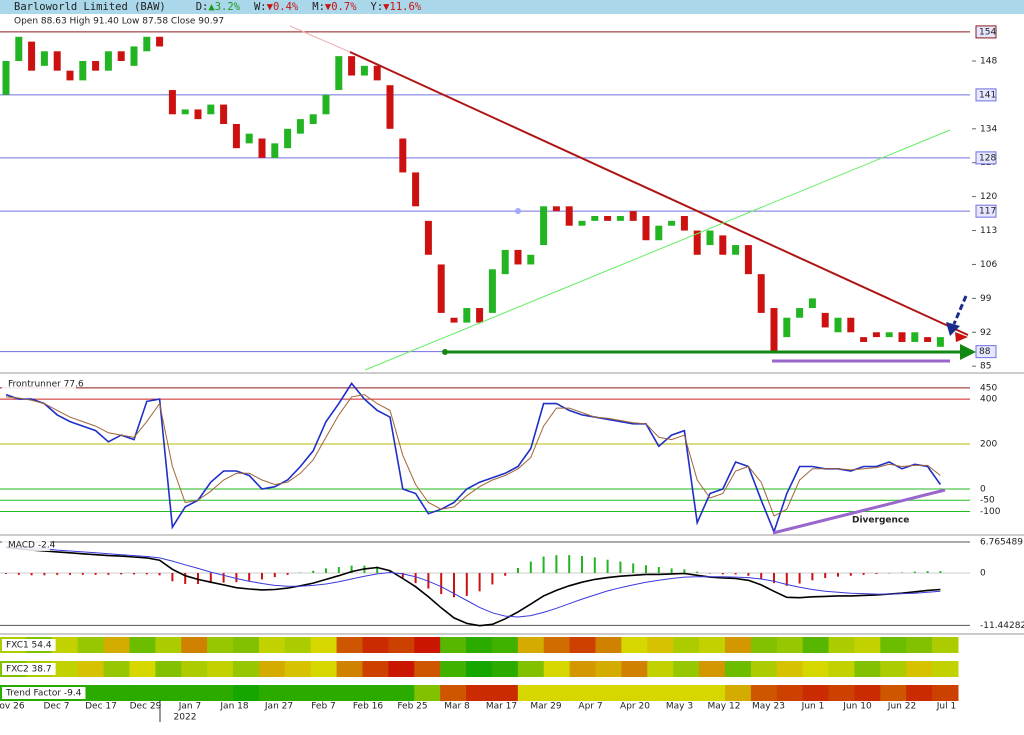 The height and width of the screenshot is (735, 1024). What do you see at coordinates (988, 445) in the screenshot?
I see `y-tick-label: 200` at bounding box center [988, 445].